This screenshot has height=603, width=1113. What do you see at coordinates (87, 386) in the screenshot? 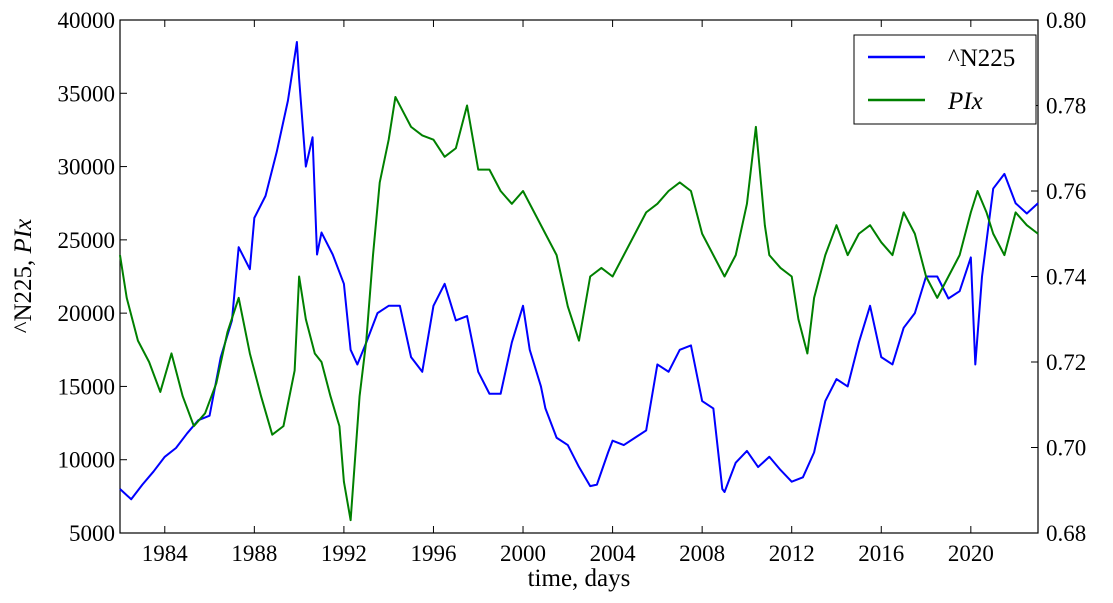
I see `y-left-tick-label: 15000` at bounding box center [87, 386].